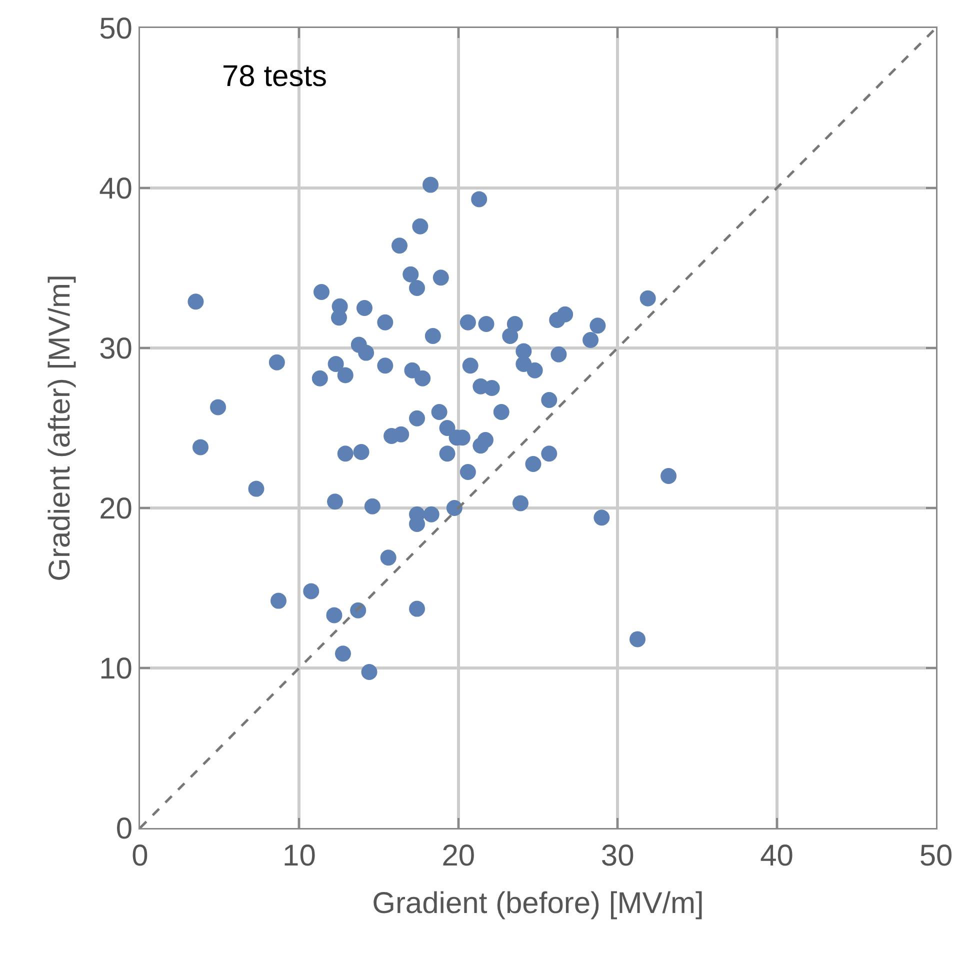  What do you see at coordinates (538, 903) in the screenshot?
I see `x-axis-title: Gradient (before) [MV/m]` at bounding box center [538, 903].